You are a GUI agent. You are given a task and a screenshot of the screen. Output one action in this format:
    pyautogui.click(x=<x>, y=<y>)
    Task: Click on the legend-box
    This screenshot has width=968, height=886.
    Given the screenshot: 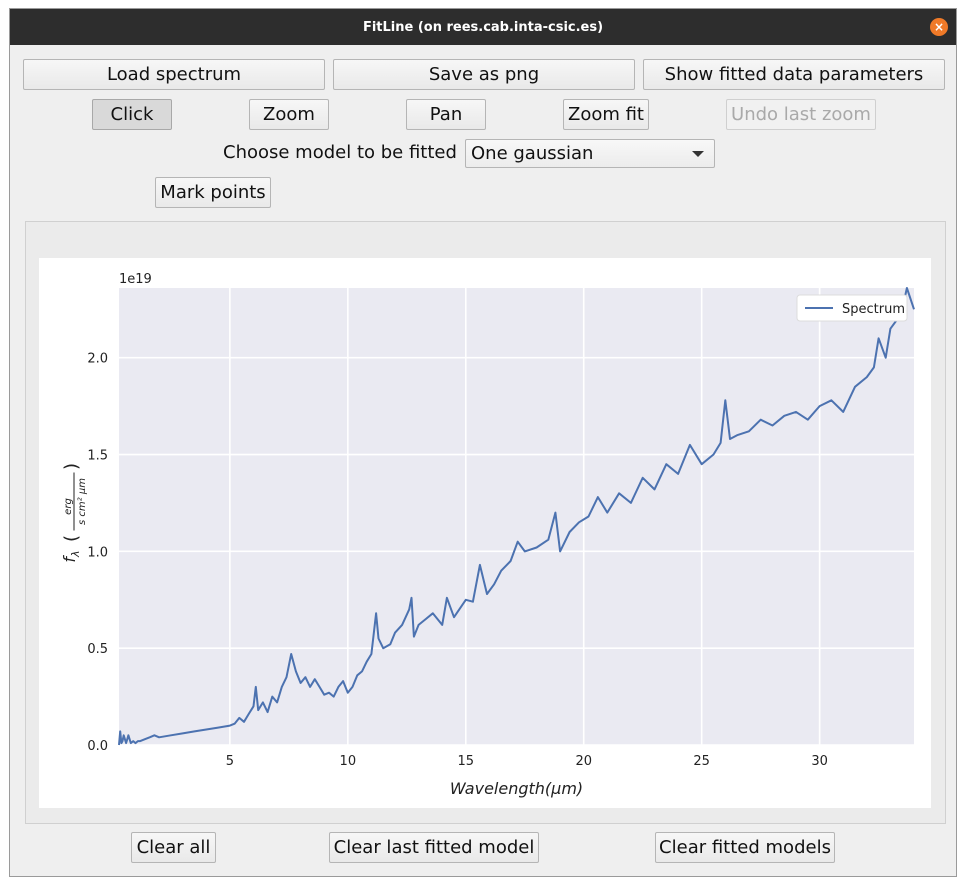 What is the action you would take?
    pyautogui.click(x=852, y=308)
    